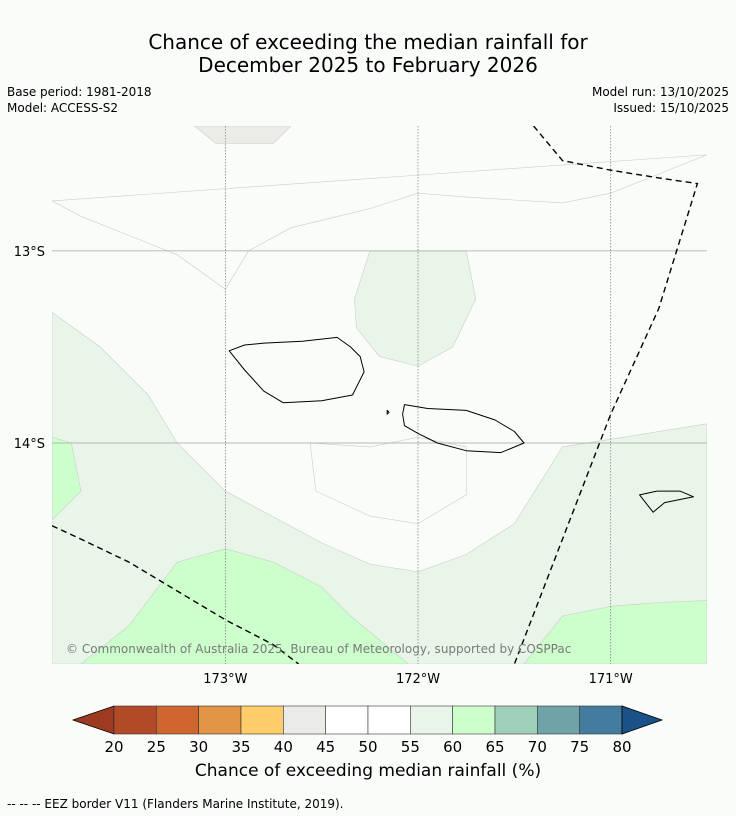 The height and width of the screenshot is (816, 736). Describe the element at coordinates (452, 747) in the screenshot. I see `colorbar-tick-label: 60` at that location.